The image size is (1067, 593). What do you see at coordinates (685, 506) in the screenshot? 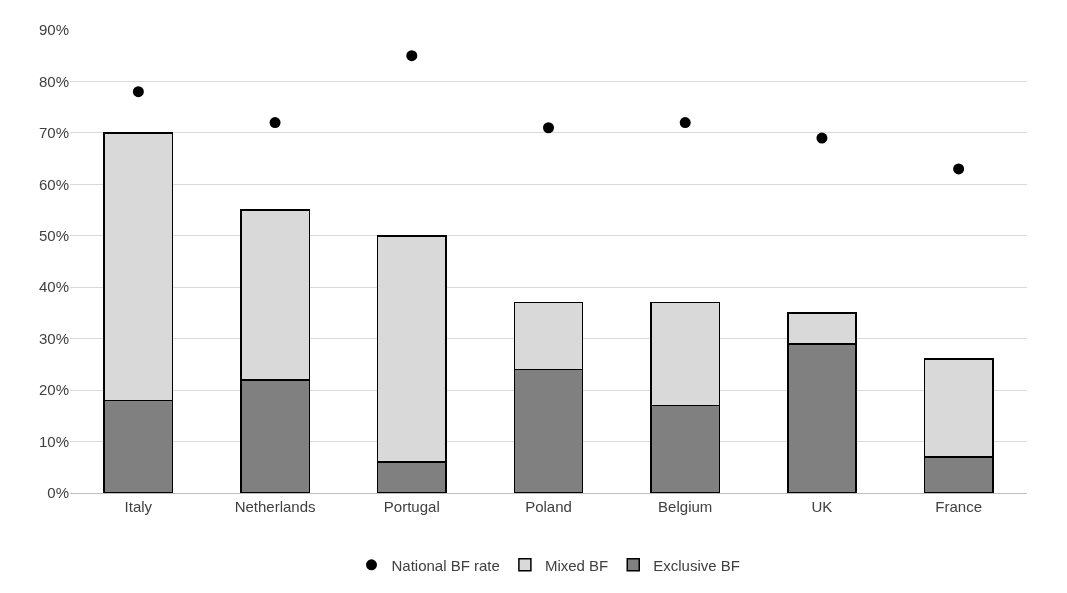
I see `x-tick-label: Belgium` at bounding box center [685, 506].